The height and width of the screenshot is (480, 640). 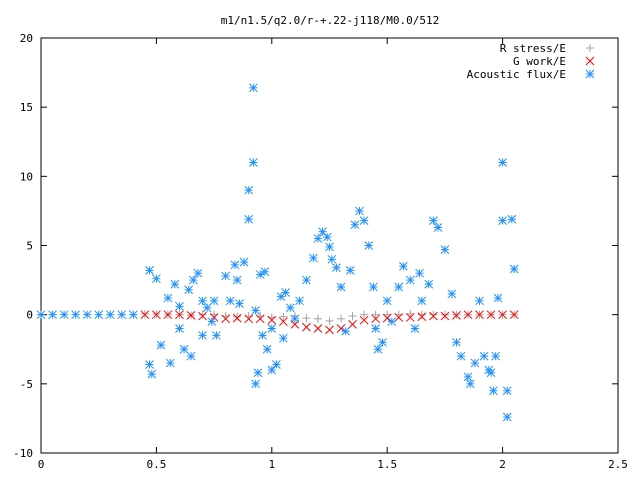 I want to click on y-tick-label: -10, so click(x=23, y=453).